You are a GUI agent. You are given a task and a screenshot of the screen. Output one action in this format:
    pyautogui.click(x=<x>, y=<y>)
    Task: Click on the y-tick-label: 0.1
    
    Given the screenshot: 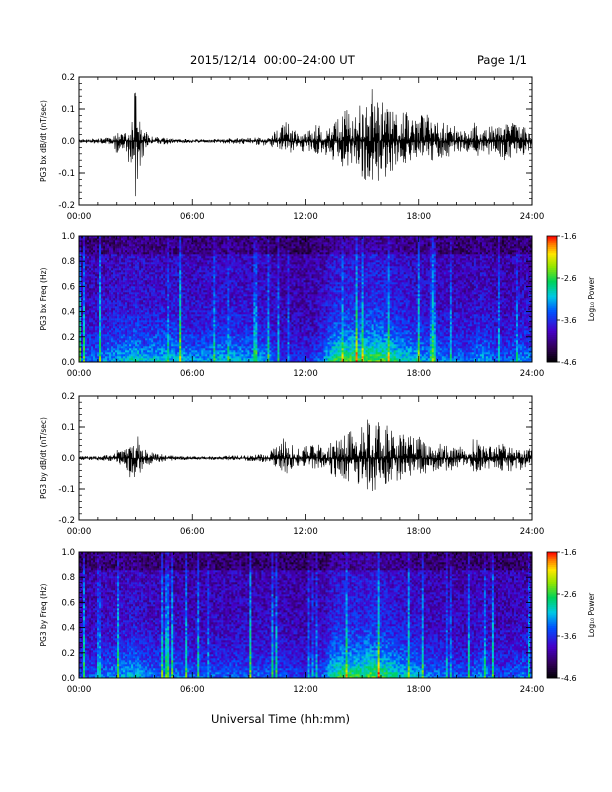 What is the action you would take?
    pyautogui.click(x=68, y=110)
    